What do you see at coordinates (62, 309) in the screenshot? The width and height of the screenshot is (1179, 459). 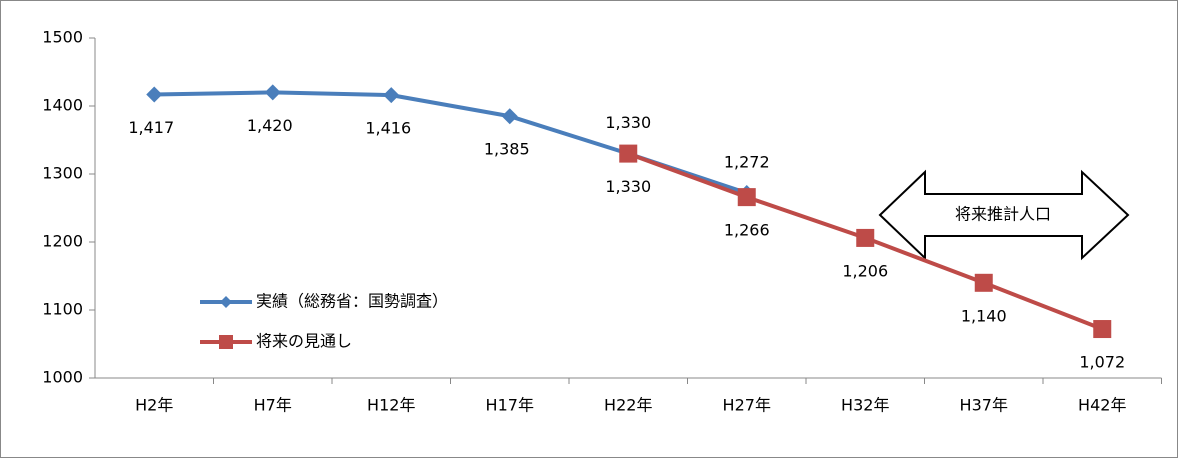 I see `y-tick-label: 1100` at bounding box center [62, 309].